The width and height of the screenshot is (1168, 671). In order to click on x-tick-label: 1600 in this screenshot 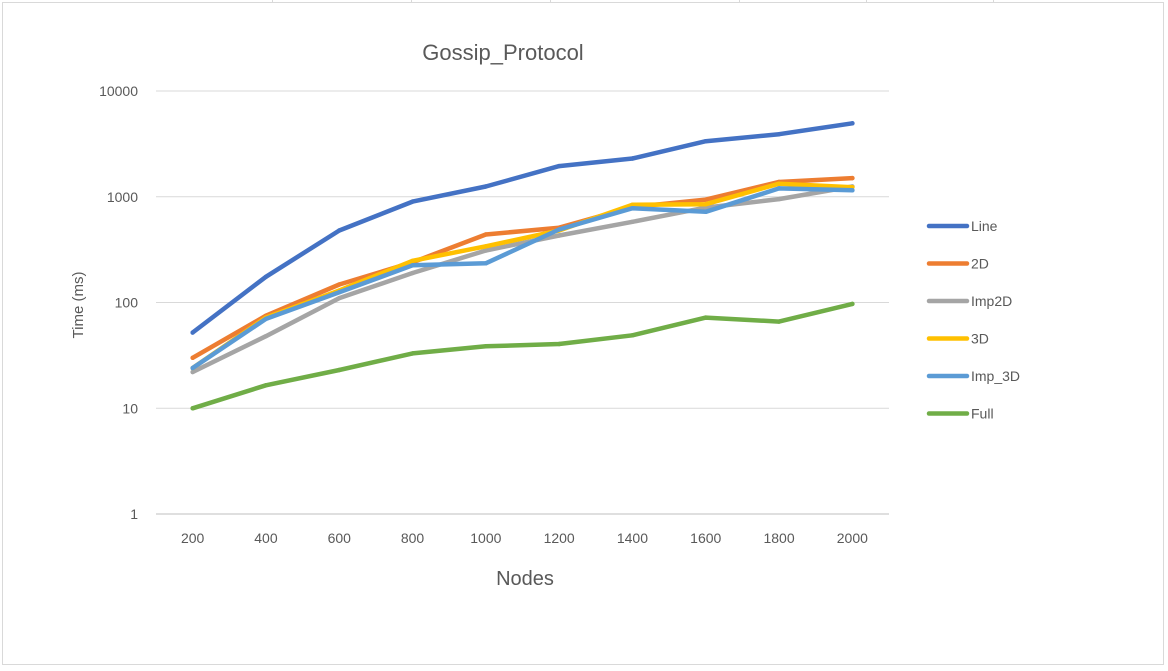, I will do `click(705, 538)`.